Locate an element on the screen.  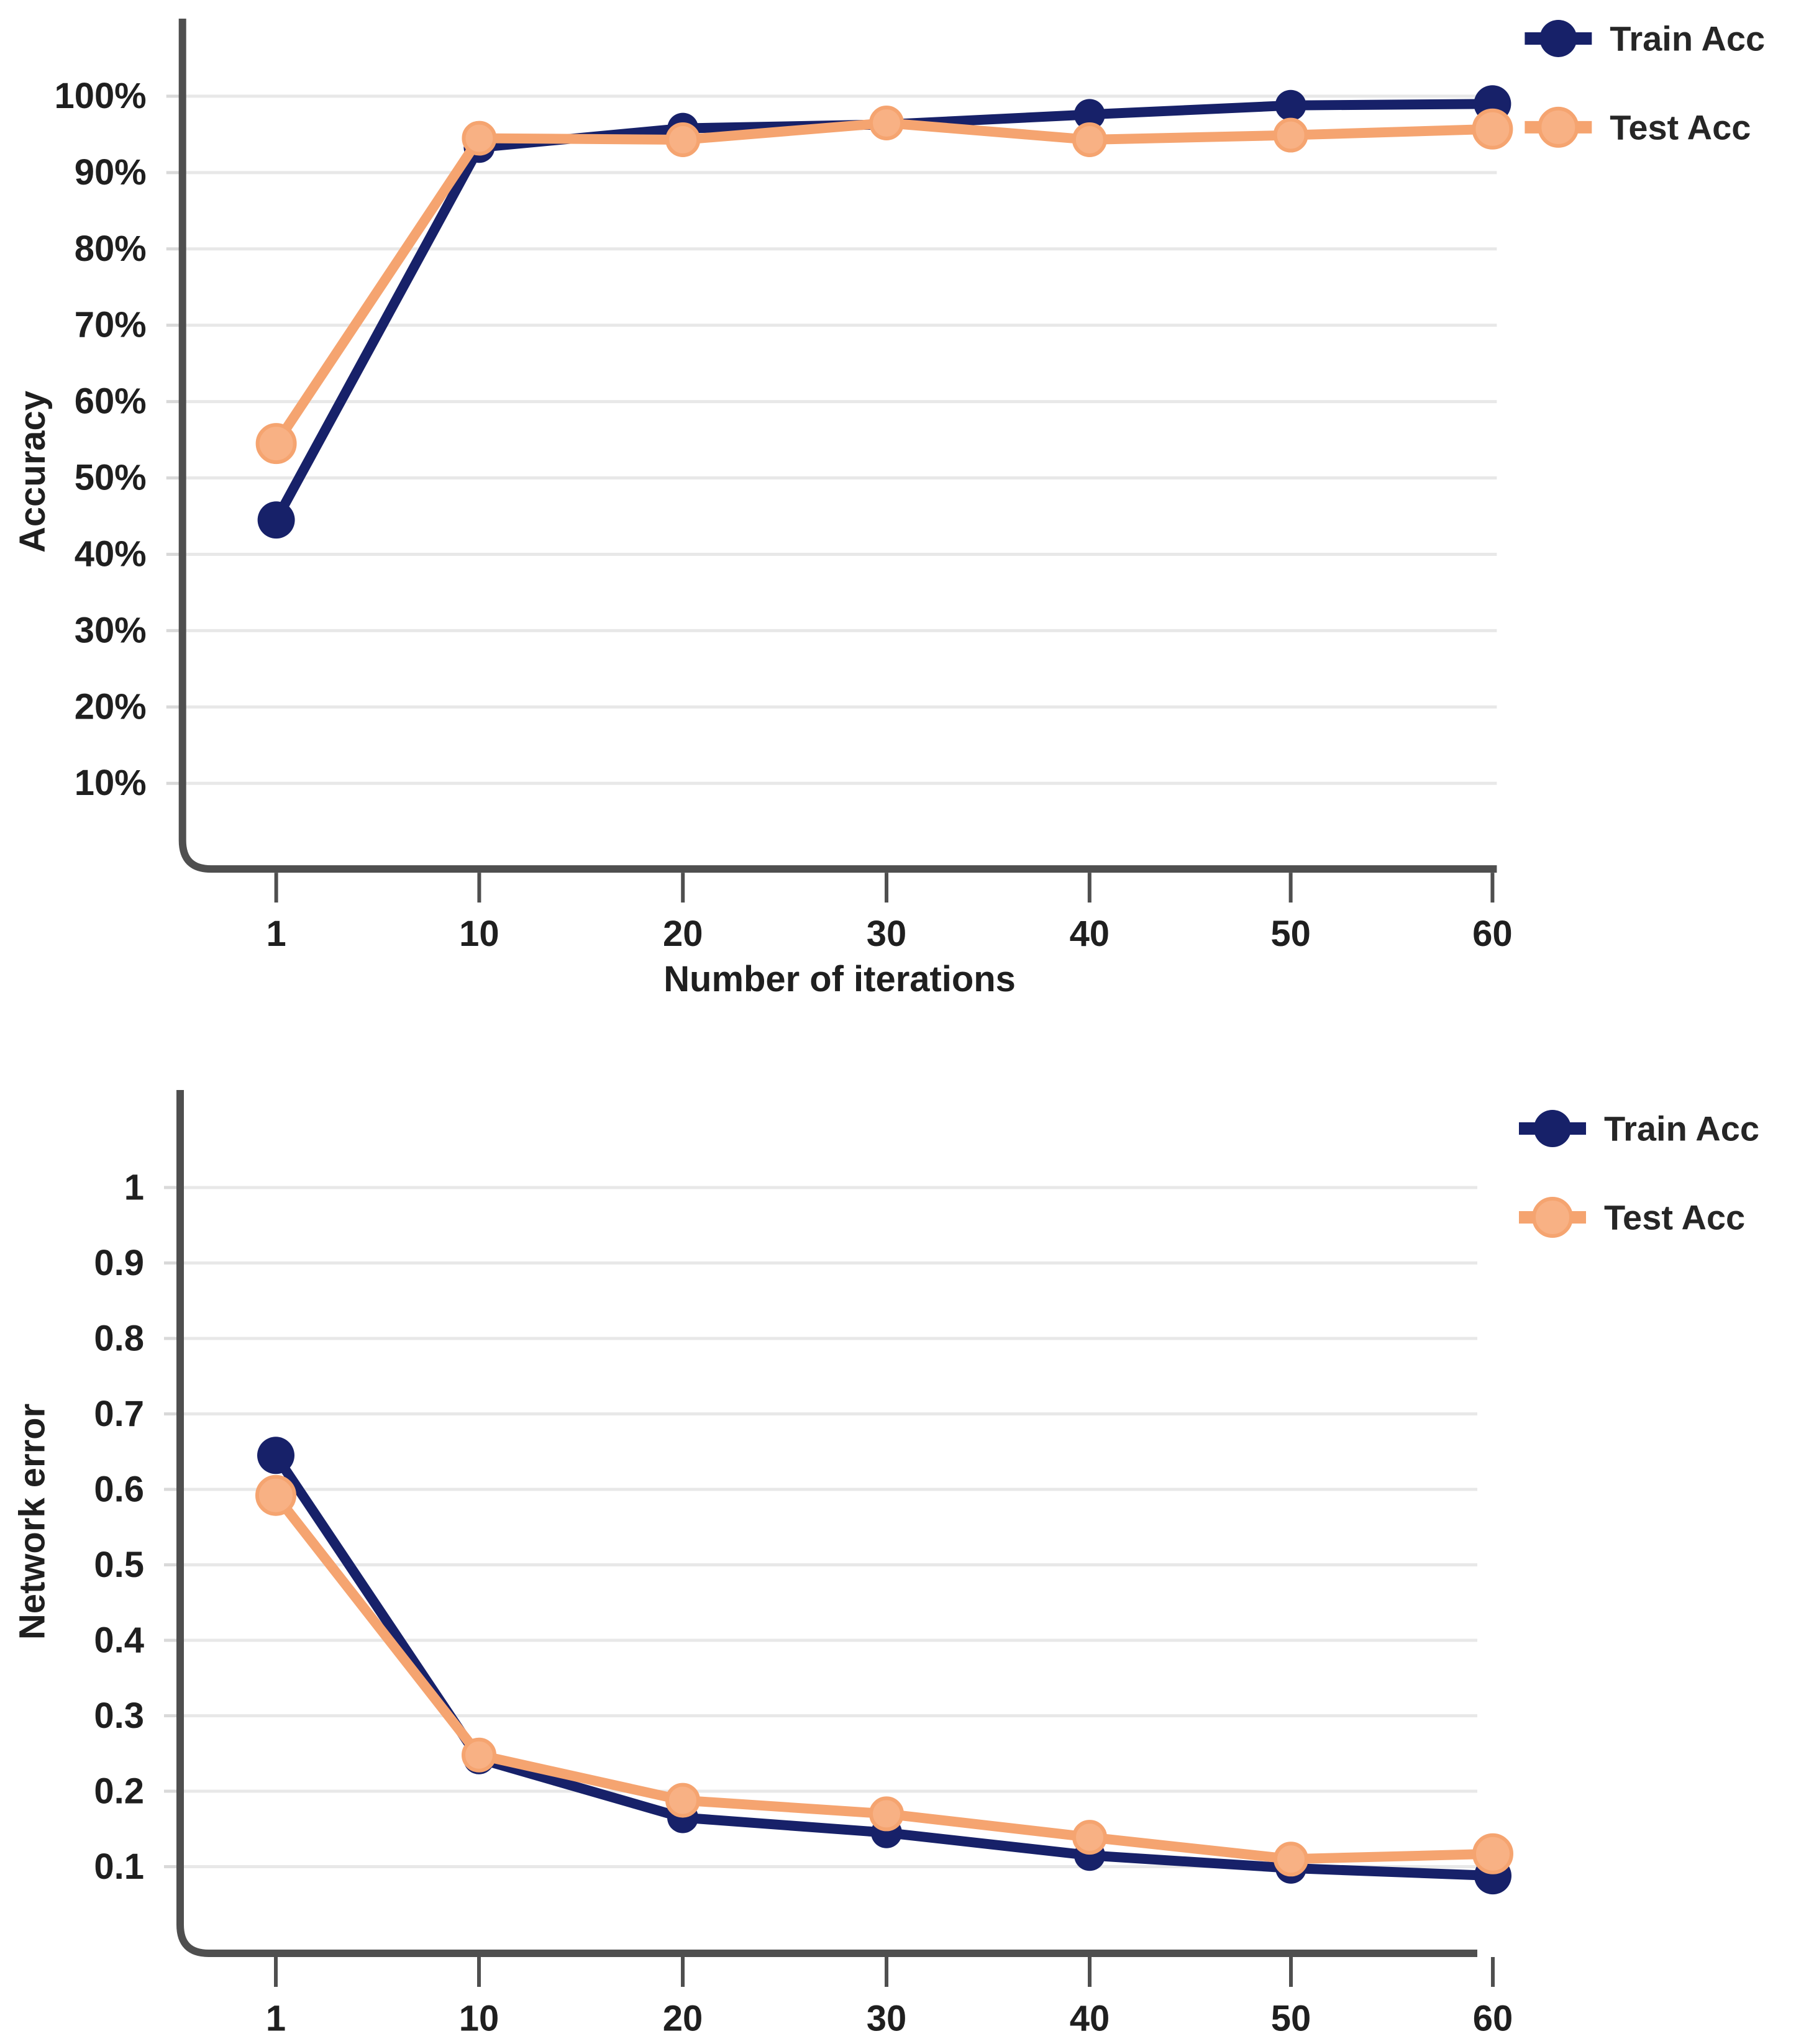
y-axis-title: Accuracy is located at coordinates (33, 472).